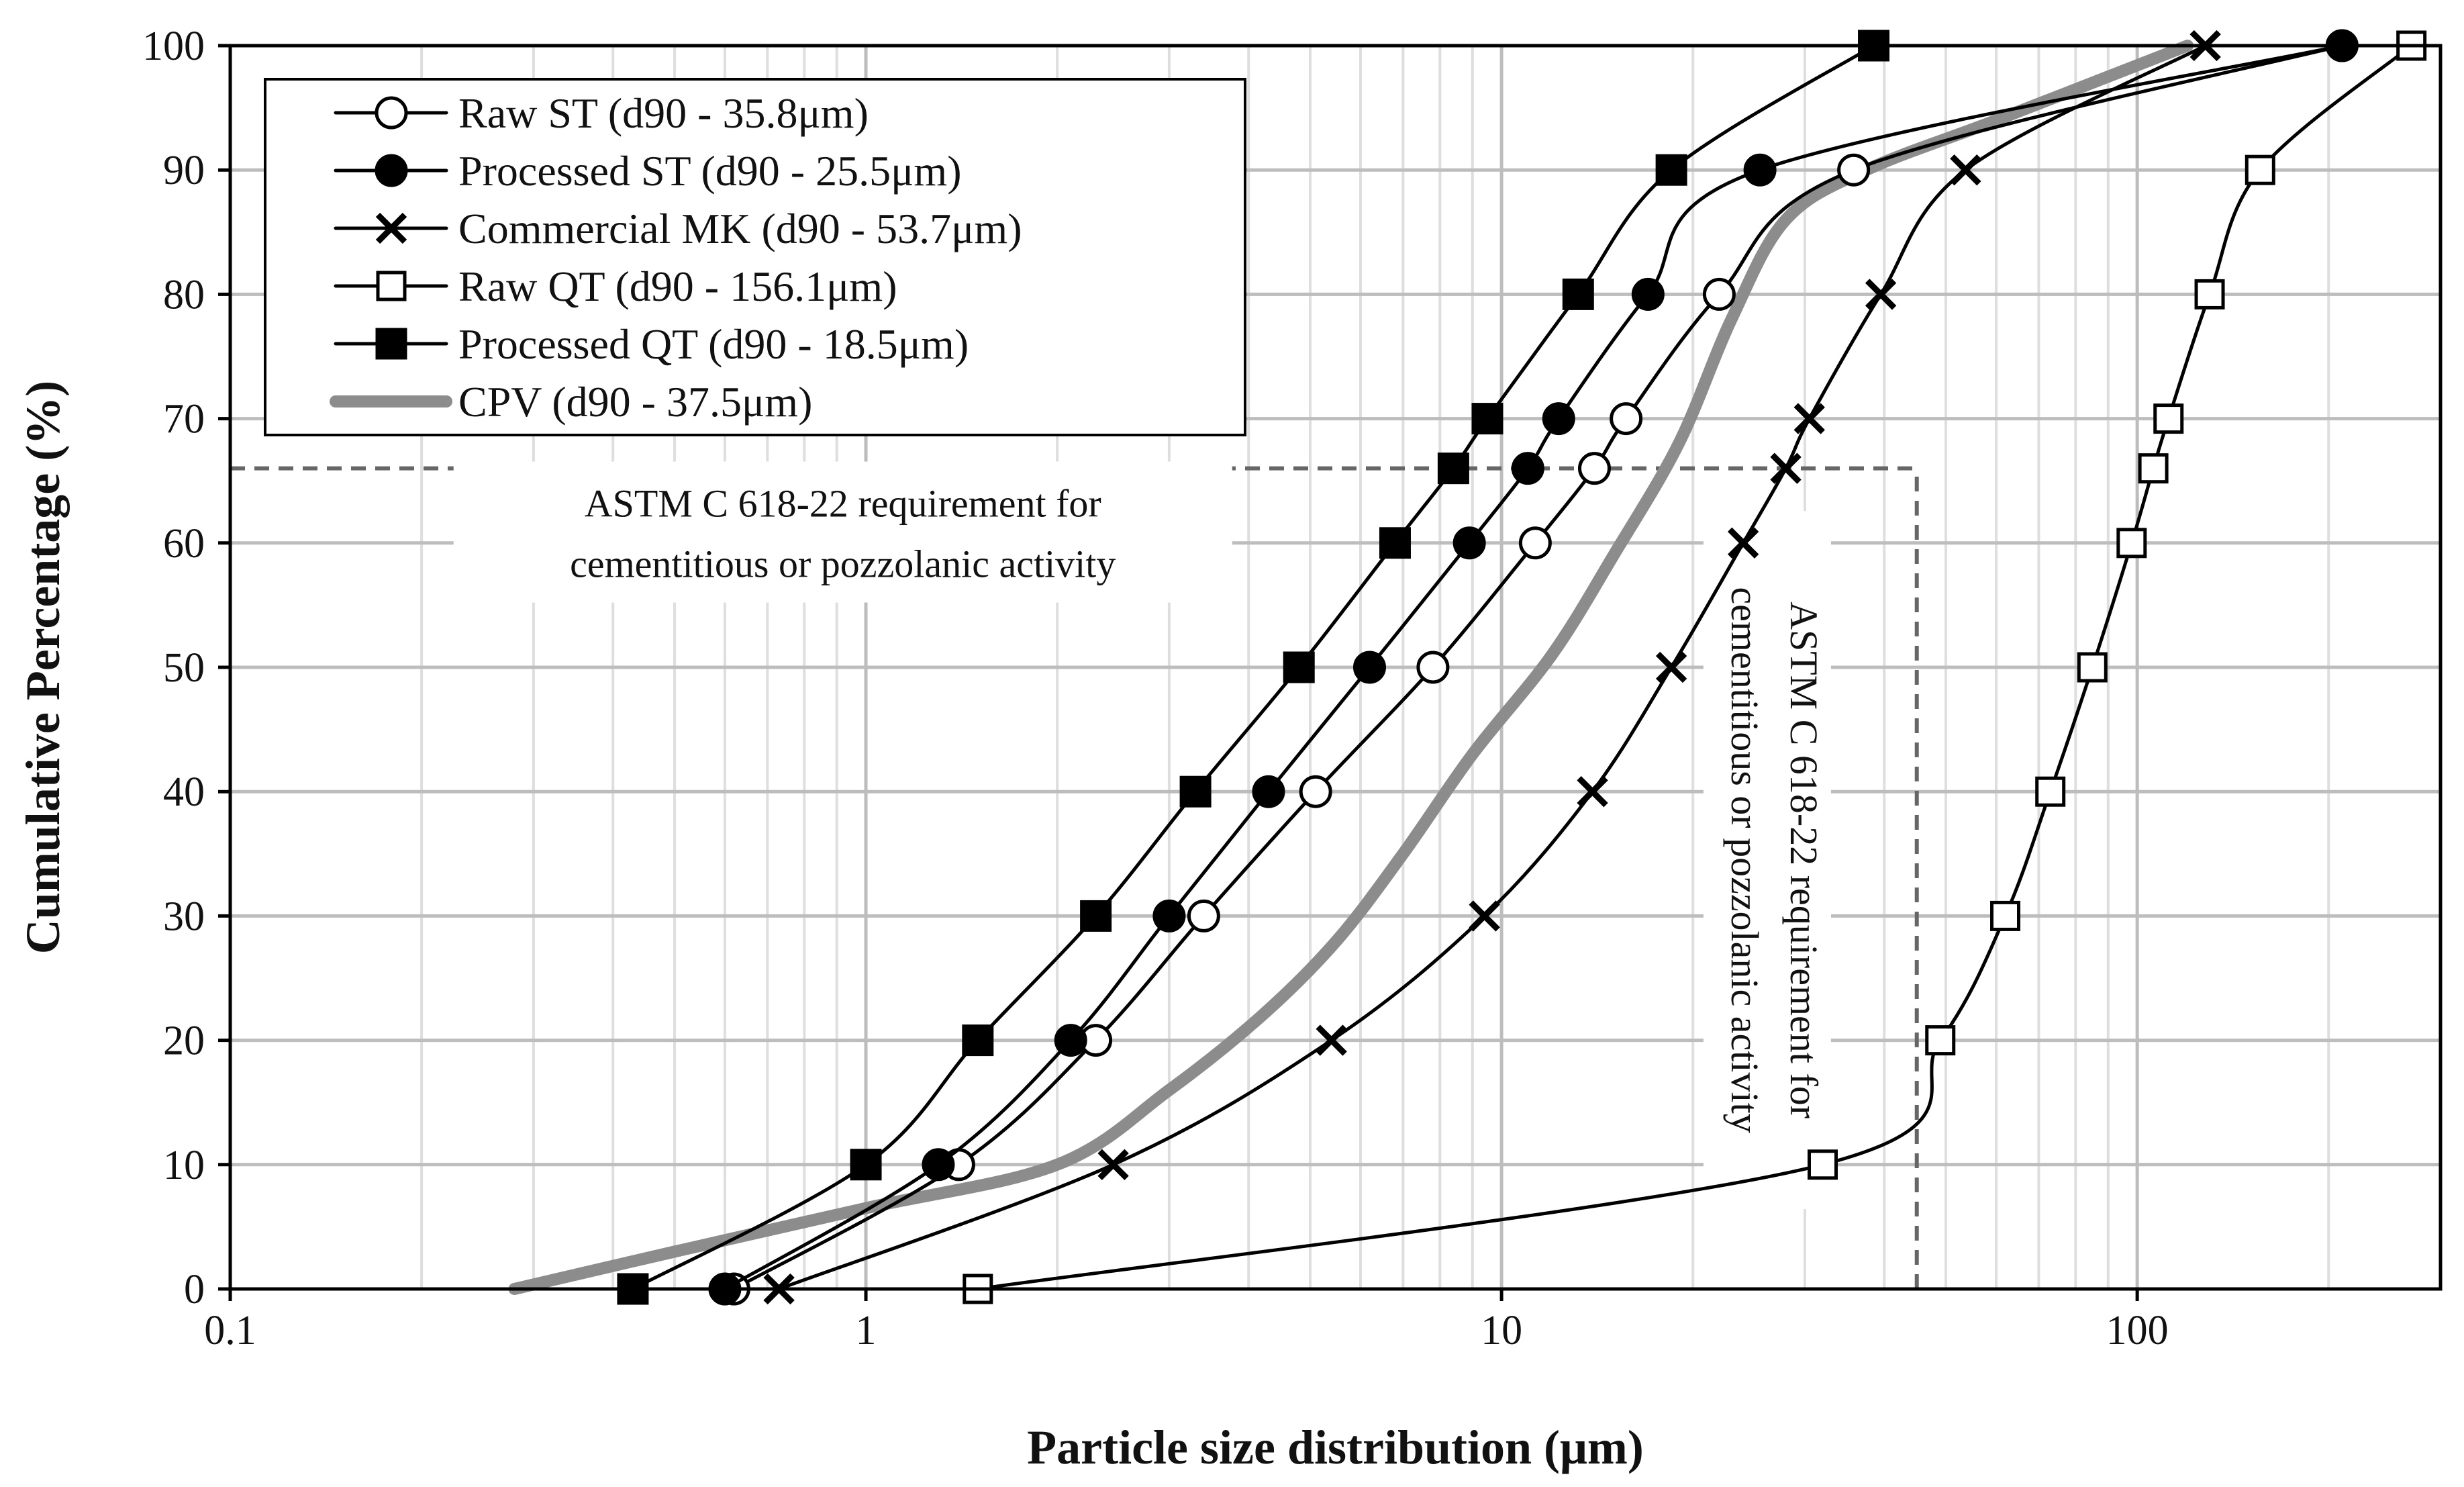 The height and width of the screenshot is (1487, 2464). Describe the element at coordinates (184, 170) in the screenshot. I see `y-tick-label: 90` at that location.